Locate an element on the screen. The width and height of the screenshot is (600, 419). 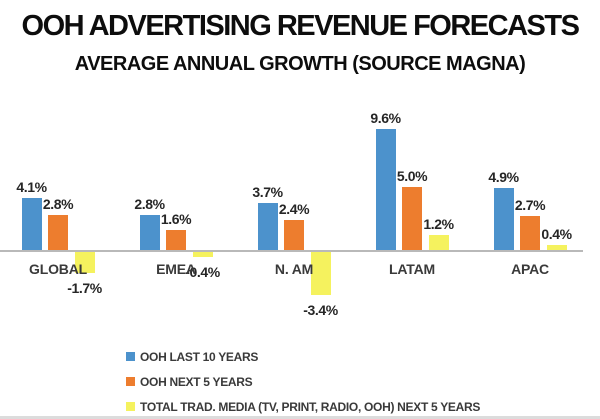
category-label-n-am: N. AM is located at coordinates (294, 269).